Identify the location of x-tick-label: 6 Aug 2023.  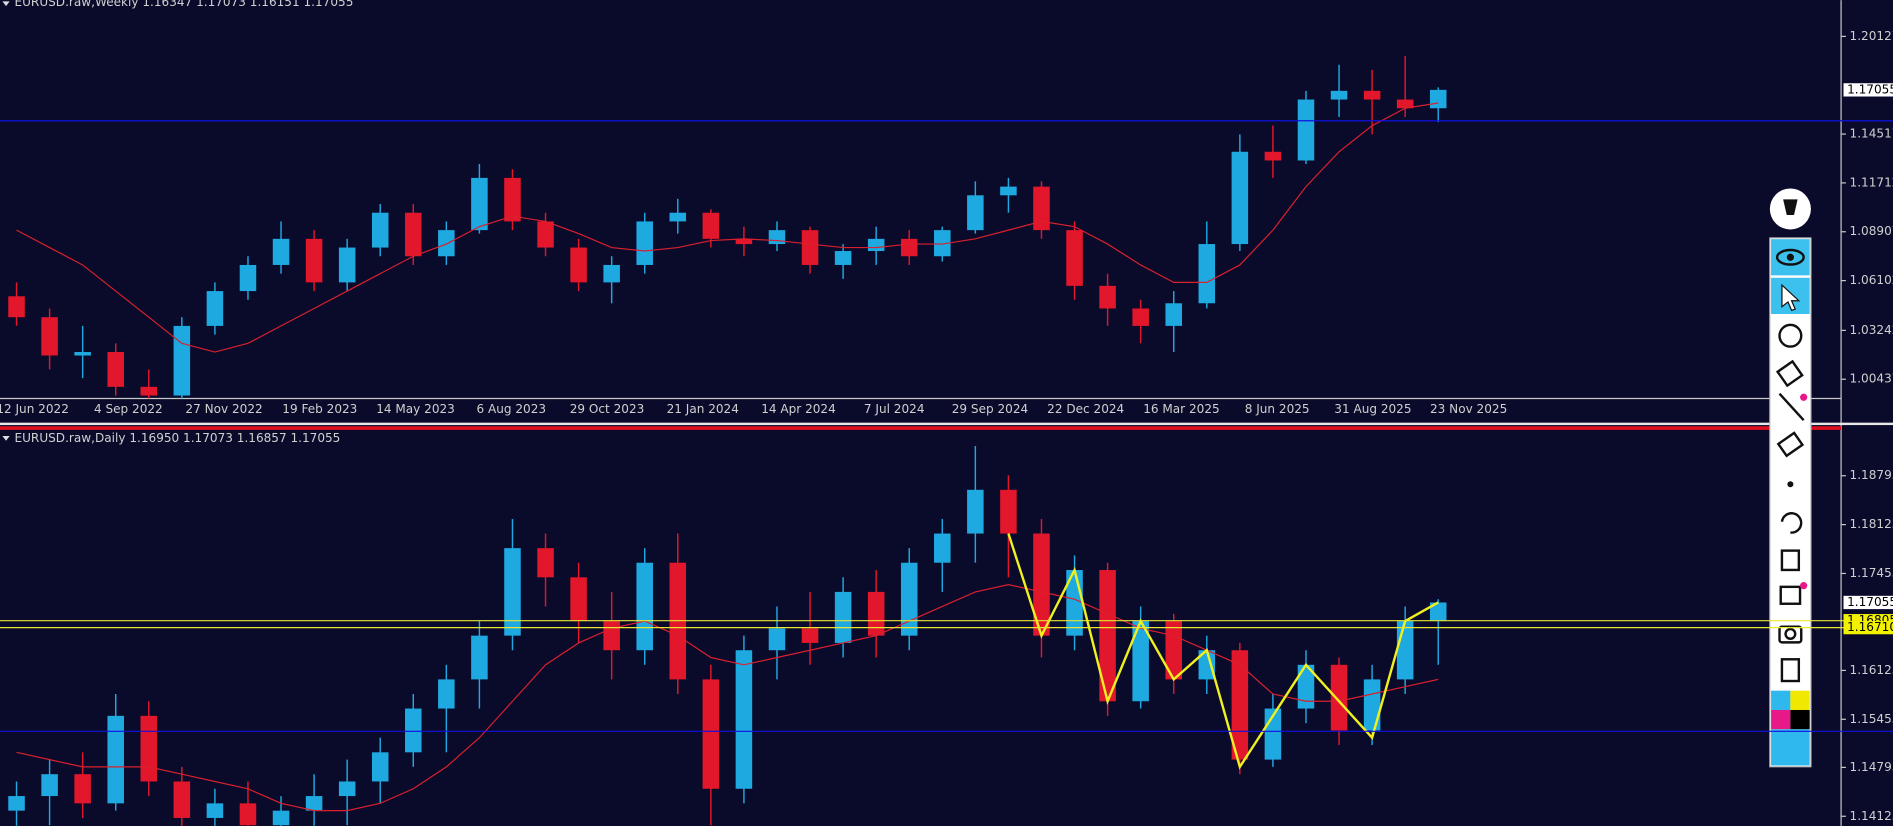
(511, 409).